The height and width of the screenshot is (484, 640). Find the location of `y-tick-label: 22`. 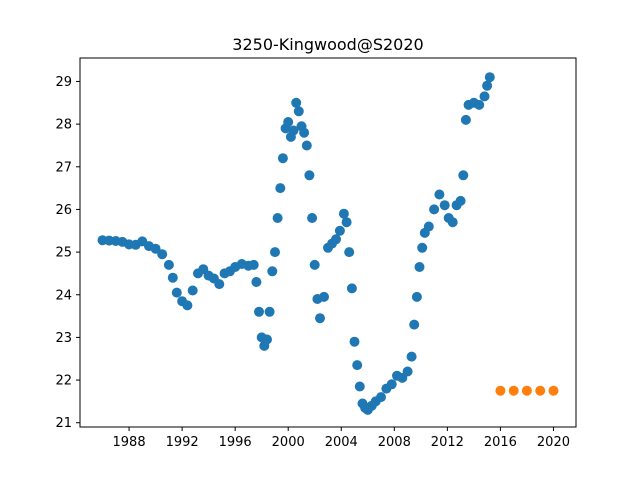

y-tick-label: 22 is located at coordinates (63, 381).